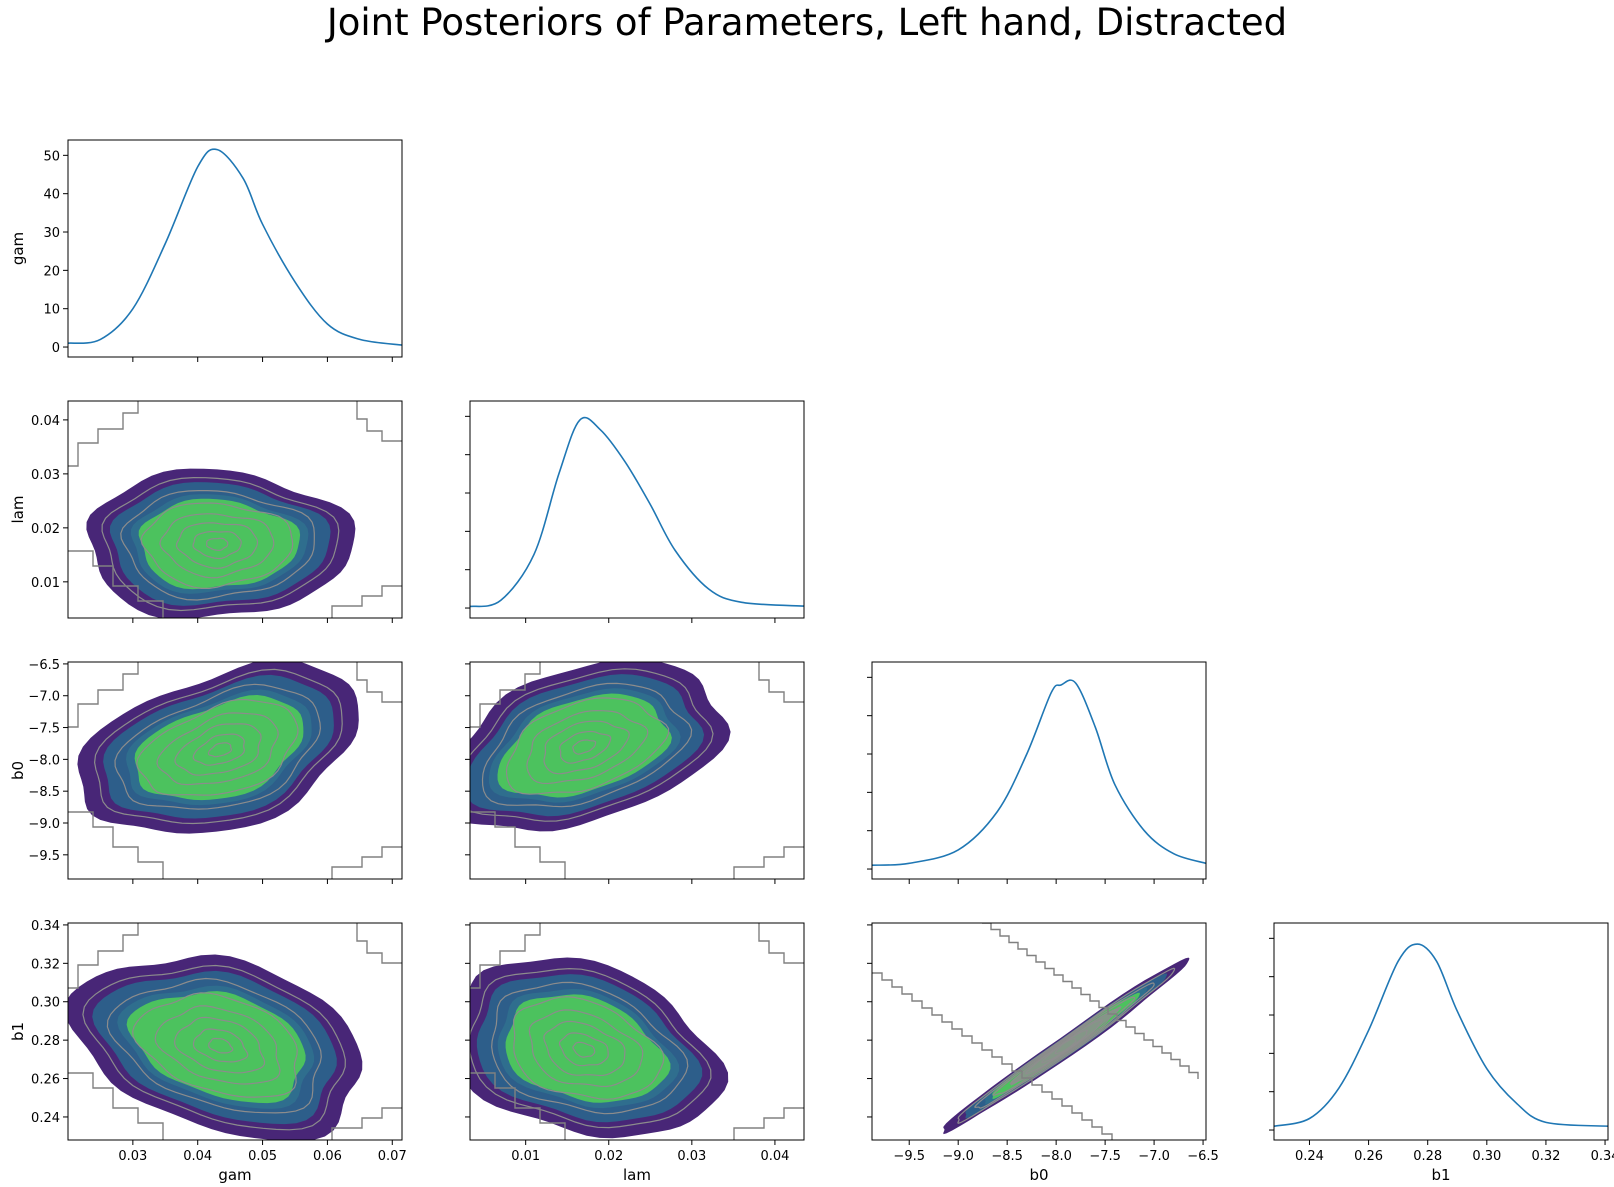 This screenshot has height=1187, width=1614. Describe the element at coordinates (45, 1003) in the screenshot. I see `y-tick-label: 0.30` at that location.